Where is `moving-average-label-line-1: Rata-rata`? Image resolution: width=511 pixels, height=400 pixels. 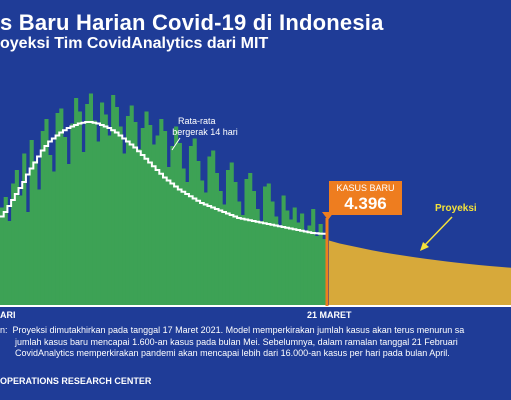 moving-average-label-line-1: Rata-rata is located at coordinates (197, 121).